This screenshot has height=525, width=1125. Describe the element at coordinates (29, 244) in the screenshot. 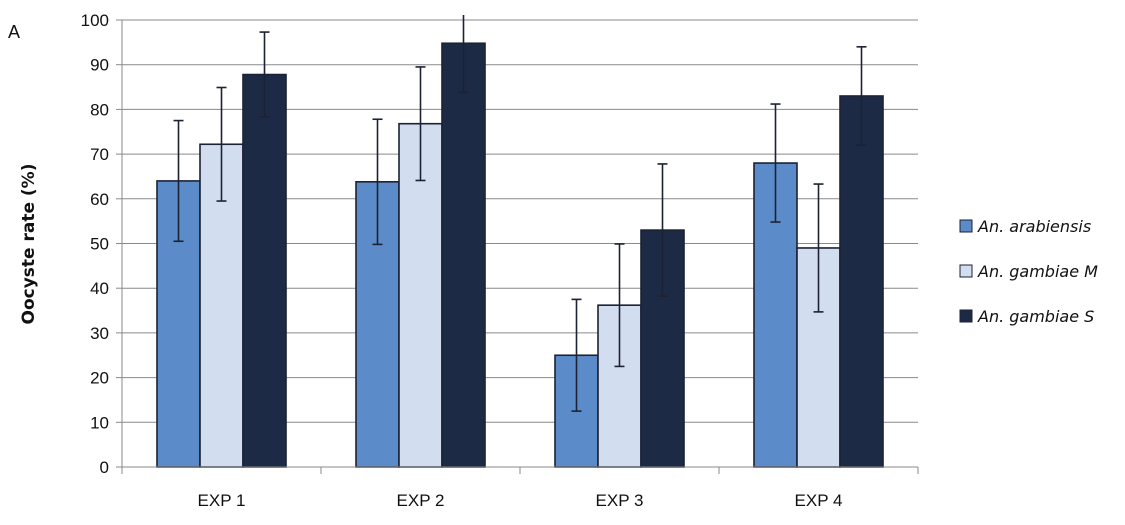

I see `y-axis-label: Oocyste rate (%)` at that location.